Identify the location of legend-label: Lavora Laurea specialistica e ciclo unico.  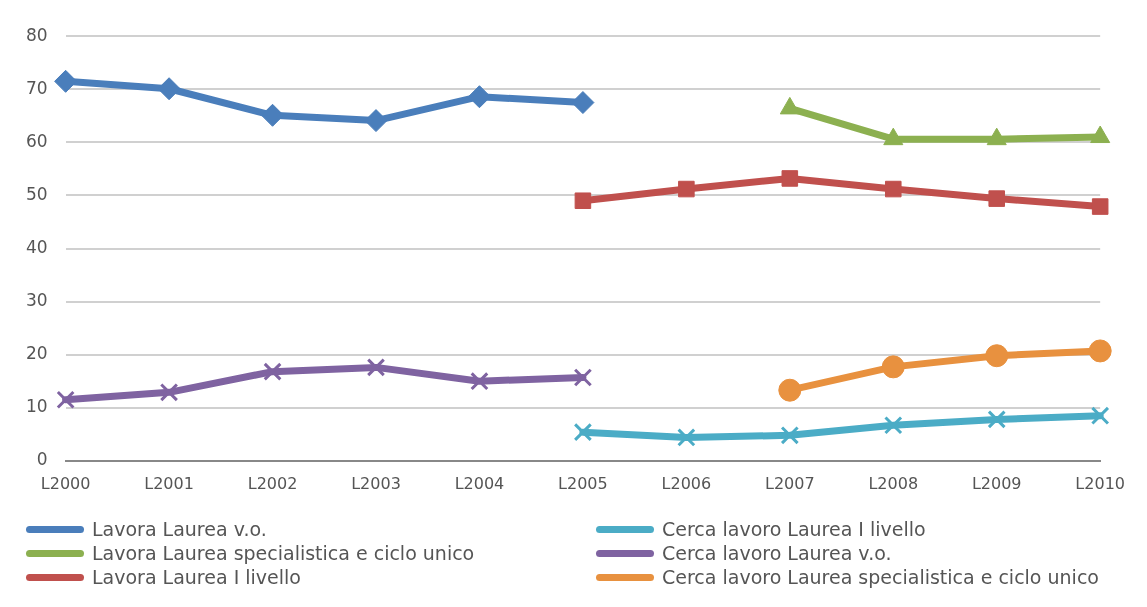
(283, 553).